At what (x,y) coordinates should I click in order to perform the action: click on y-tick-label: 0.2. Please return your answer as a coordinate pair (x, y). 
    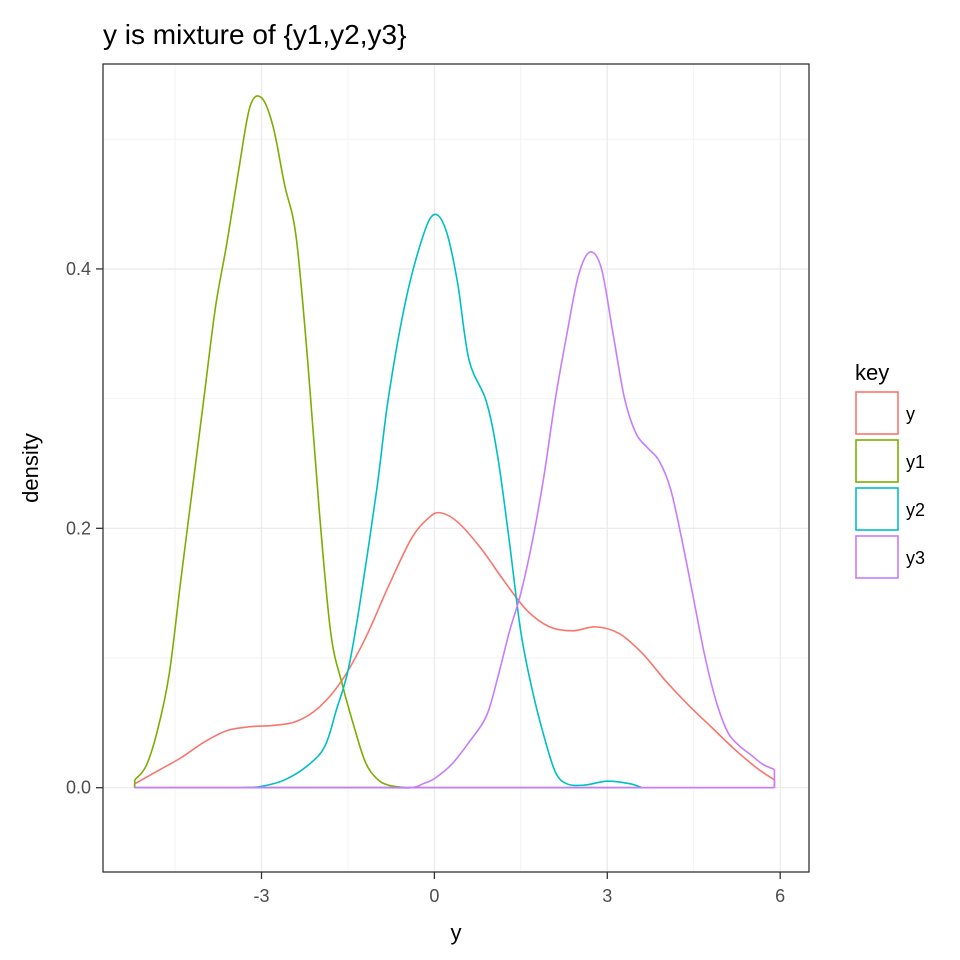
    Looking at the image, I should click on (78, 528).